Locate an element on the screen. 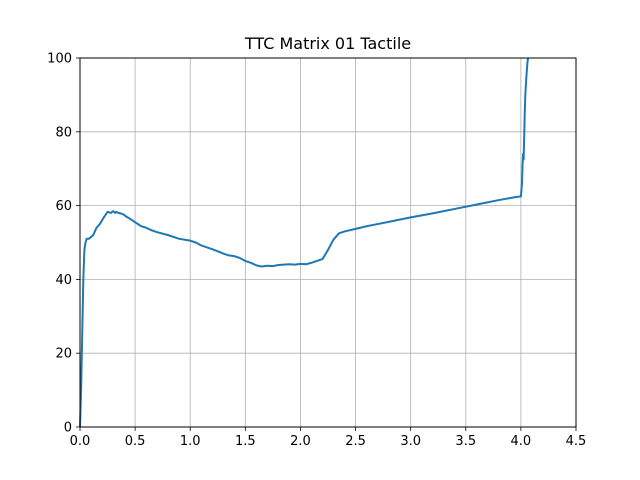 The image size is (640, 480). chart-title: TTC Matrix 01 Tactile is located at coordinates (327, 43).